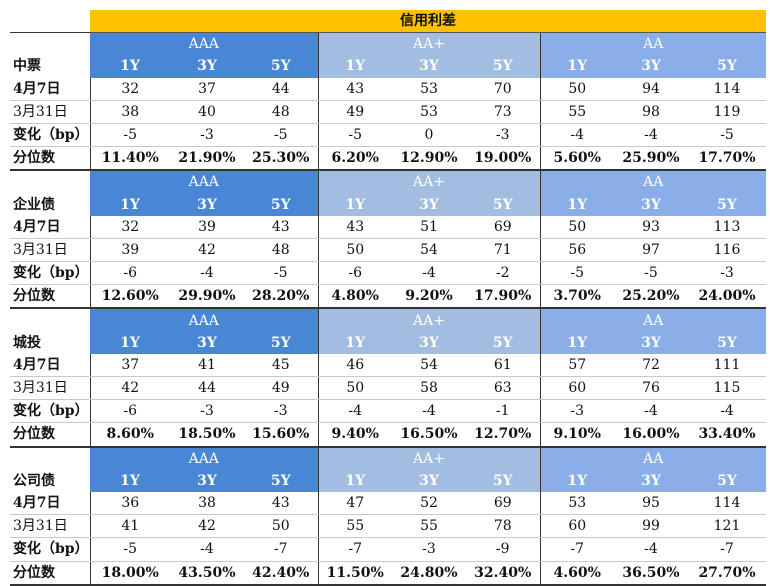 The width and height of the screenshot is (770, 586). What do you see at coordinates (576, 435) in the screenshot?
I see `table-cell: 9.10%` at bounding box center [576, 435].